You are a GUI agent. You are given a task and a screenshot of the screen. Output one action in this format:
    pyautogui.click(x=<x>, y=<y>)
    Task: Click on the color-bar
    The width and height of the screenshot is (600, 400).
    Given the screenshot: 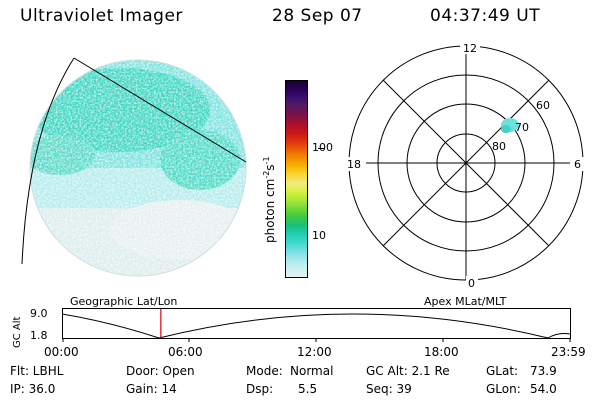 What is the action you would take?
    pyautogui.click(x=296, y=179)
    